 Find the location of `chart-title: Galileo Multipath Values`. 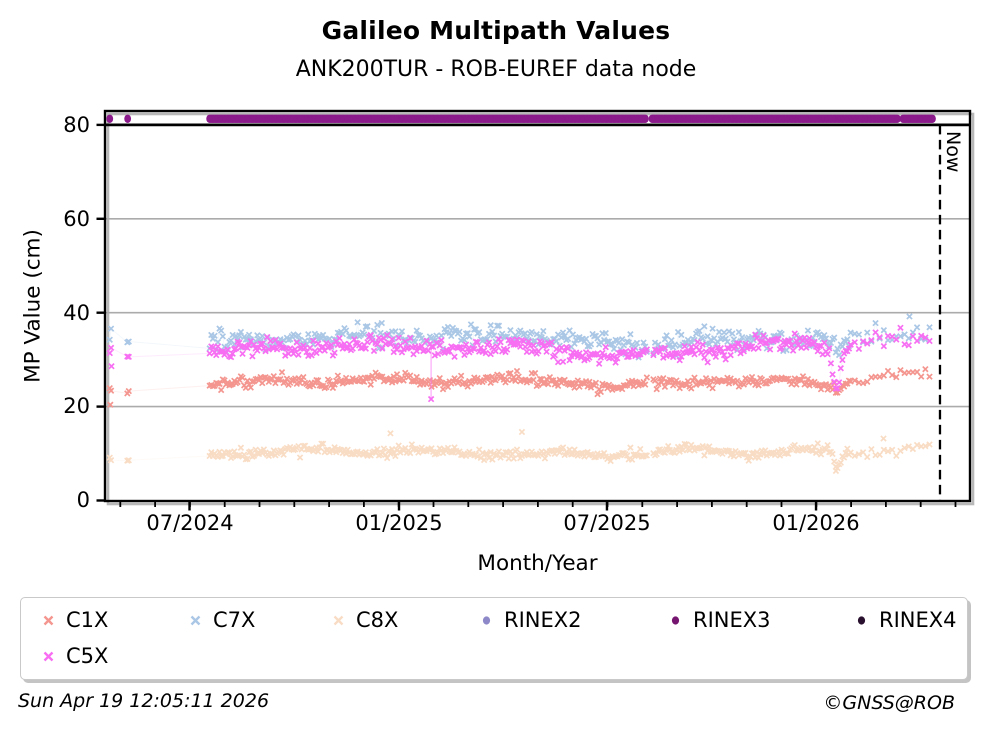

chart-title: Galileo Multipath Values is located at coordinates (496, 30).